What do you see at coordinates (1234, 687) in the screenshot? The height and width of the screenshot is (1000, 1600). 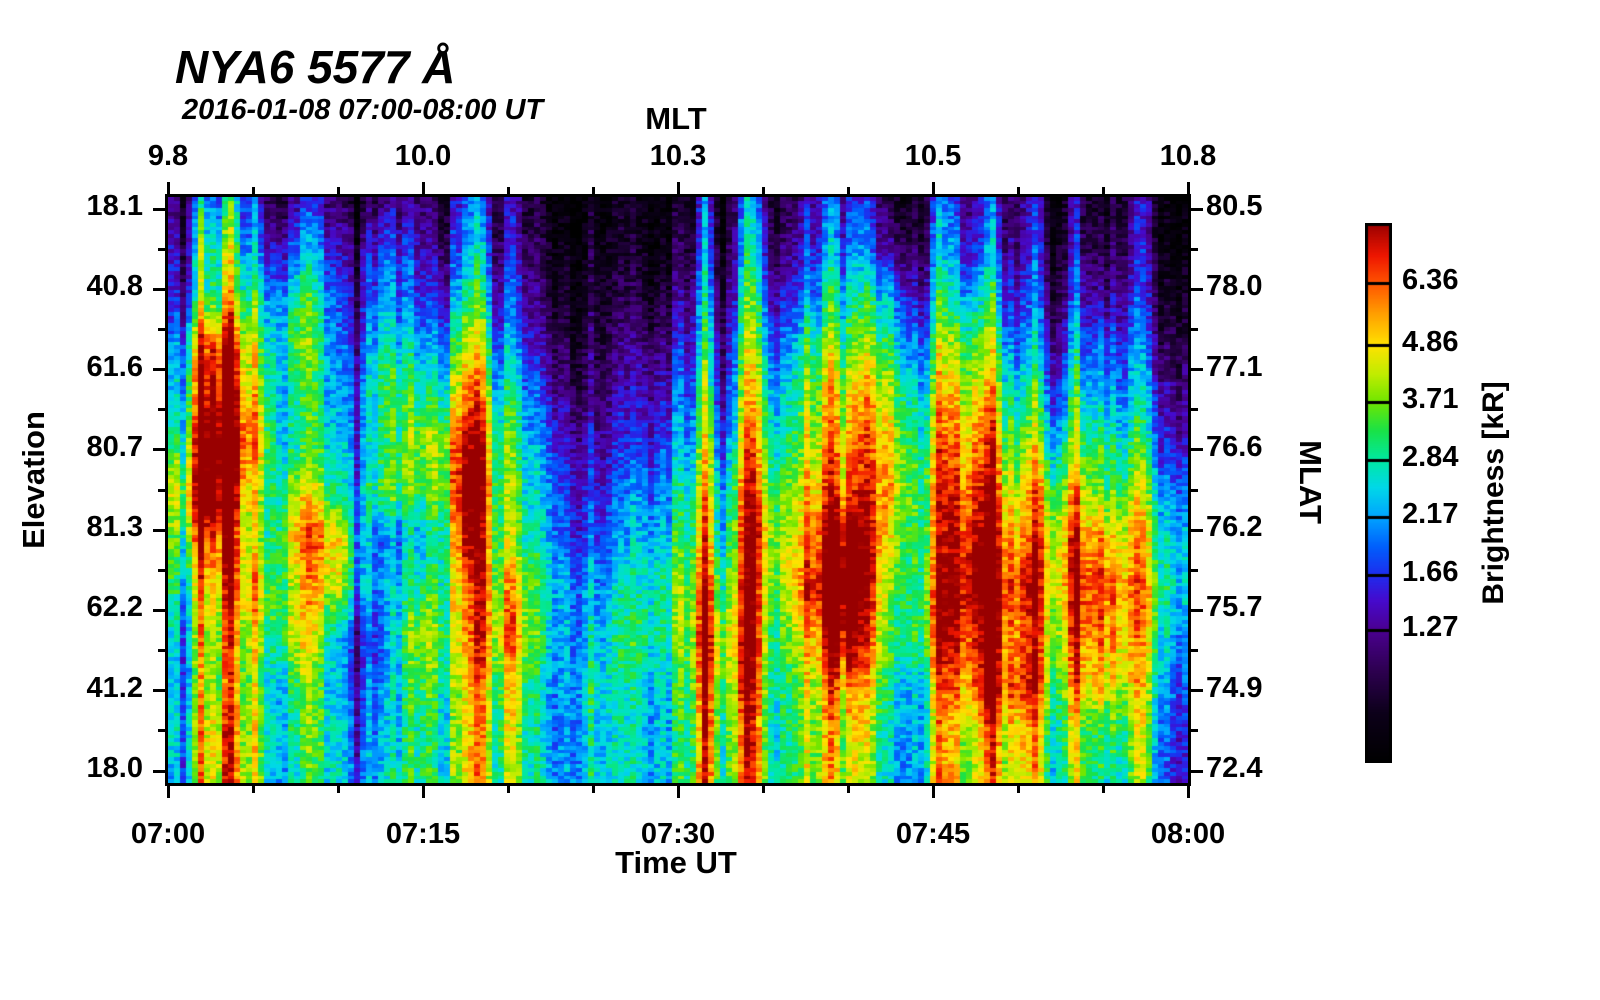 I see `mlat-tick-label: 74.9` at bounding box center [1234, 687].